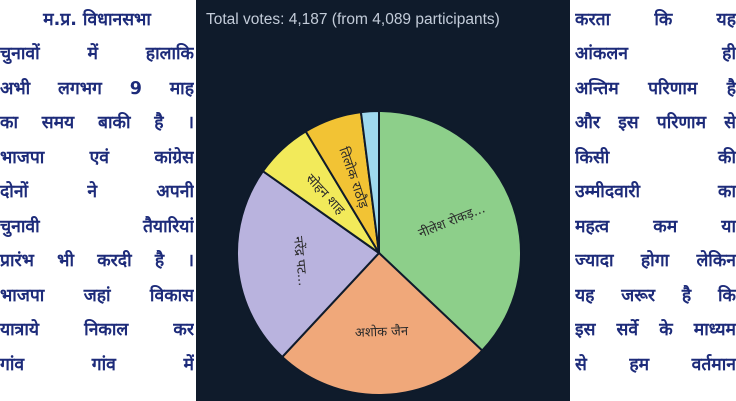  Describe the element at coordinates (655, 227) in the screenshot. I see `article-line: महत्व कम या` at that location.